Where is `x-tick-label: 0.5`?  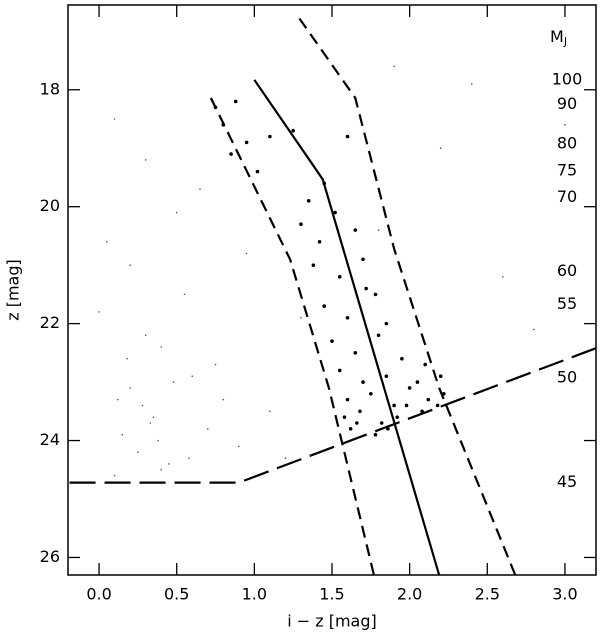 x-tick-label: 0.5 is located at coordinates (176, 594).